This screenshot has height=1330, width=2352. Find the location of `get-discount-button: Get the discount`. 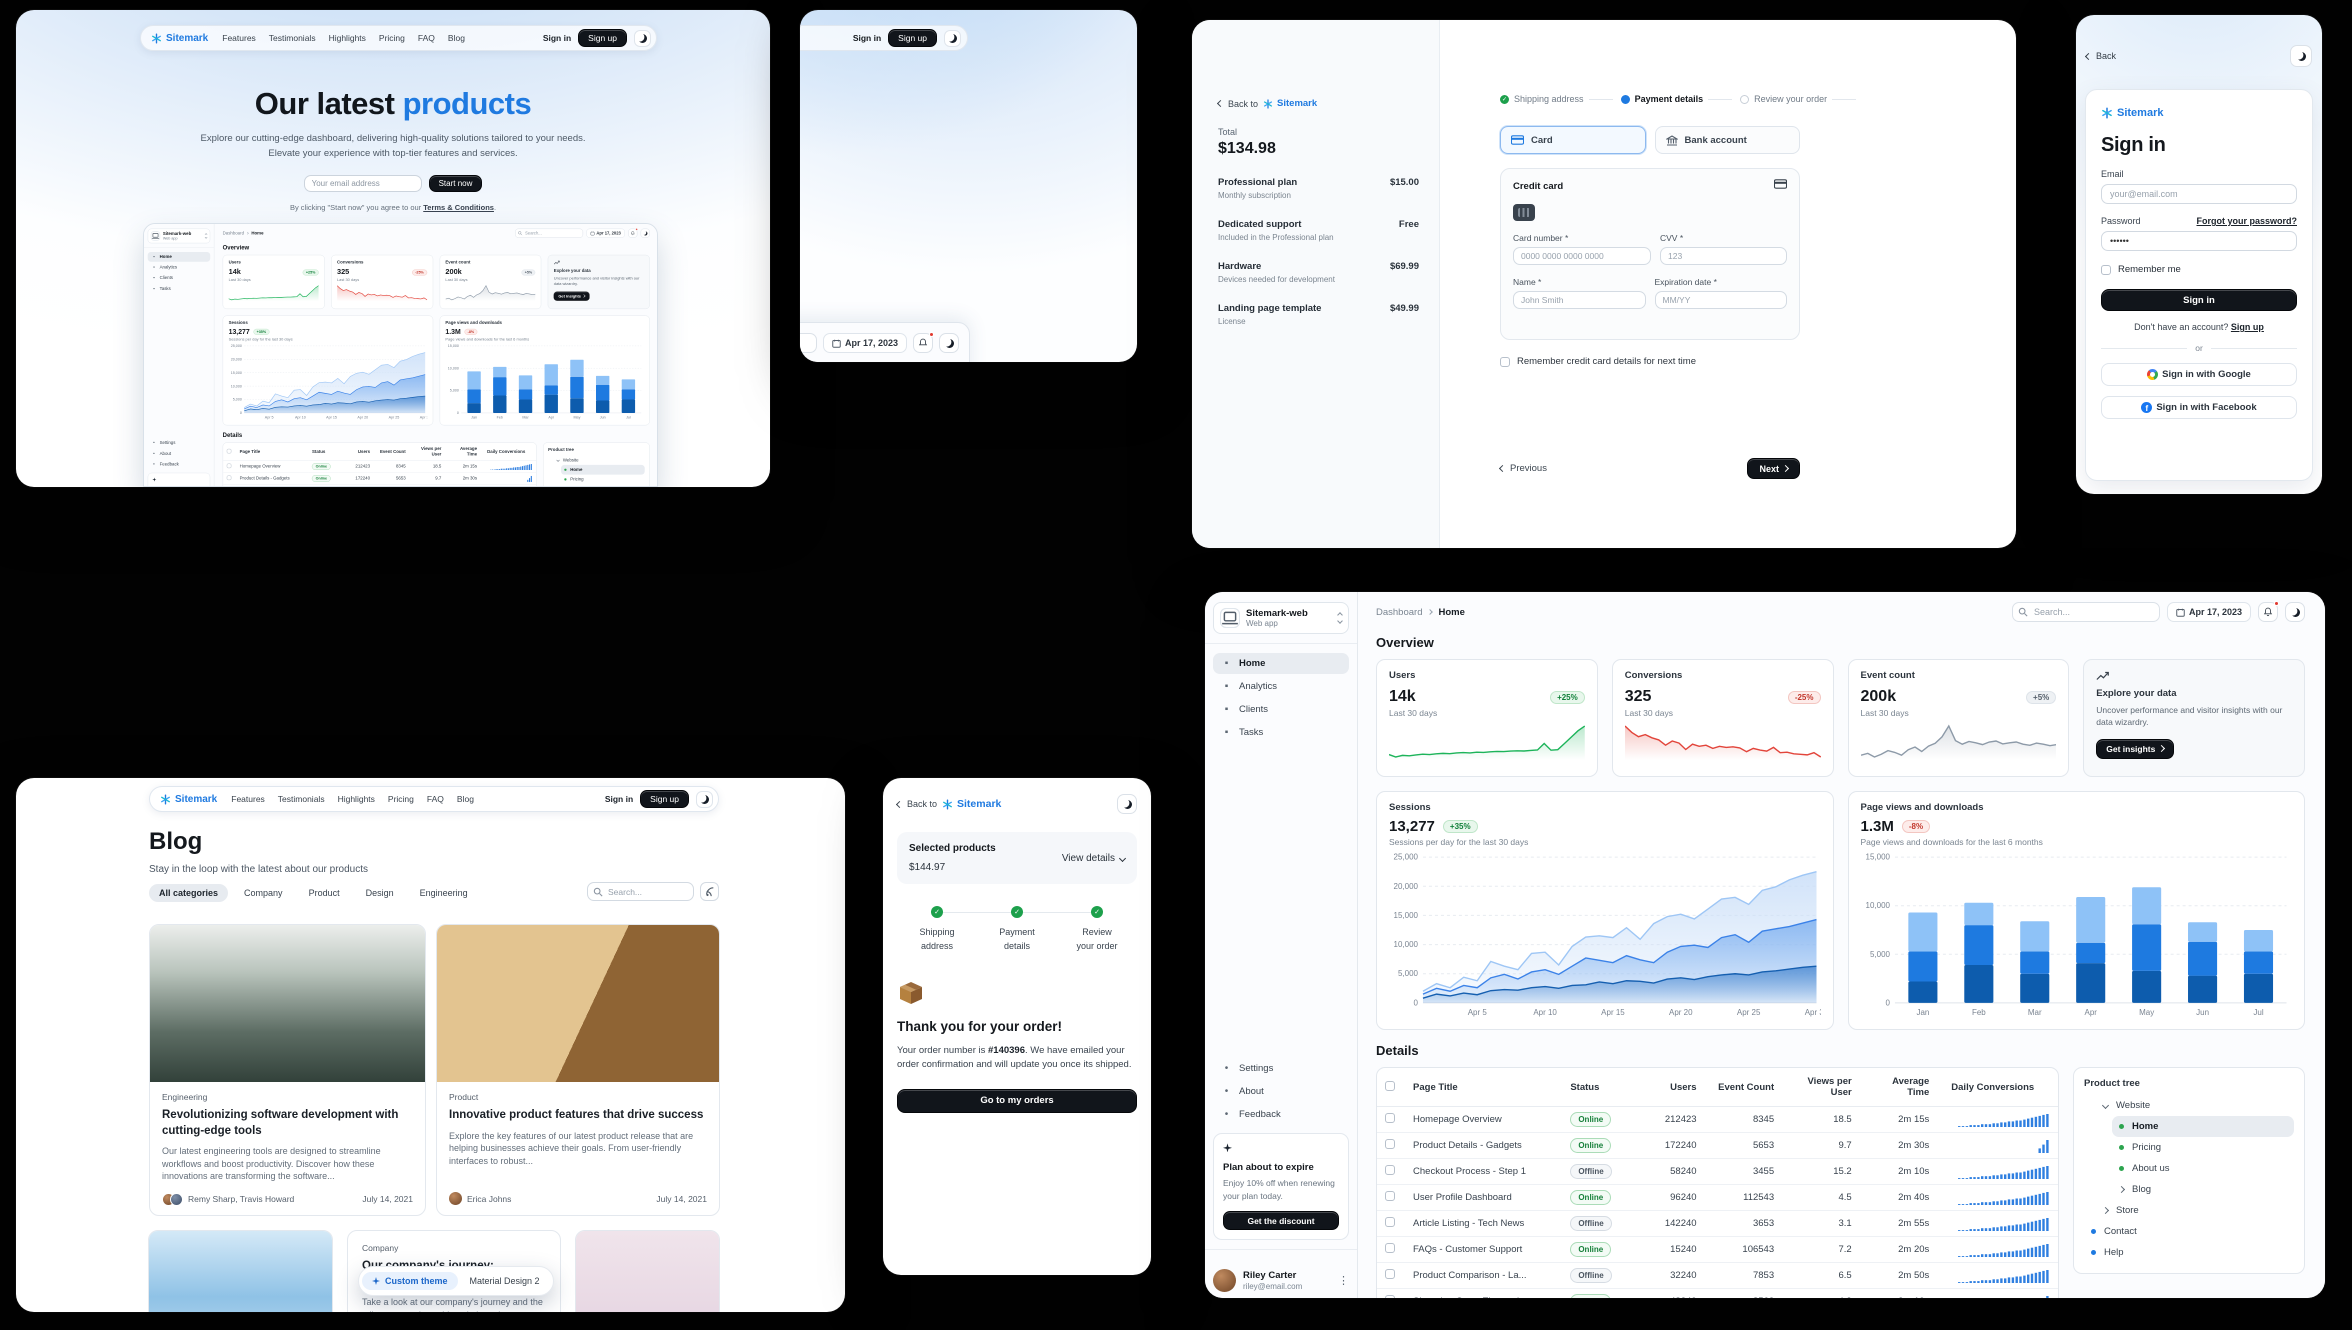

get-discount-button: Get the discount is located at coordinates (1281, 1220).